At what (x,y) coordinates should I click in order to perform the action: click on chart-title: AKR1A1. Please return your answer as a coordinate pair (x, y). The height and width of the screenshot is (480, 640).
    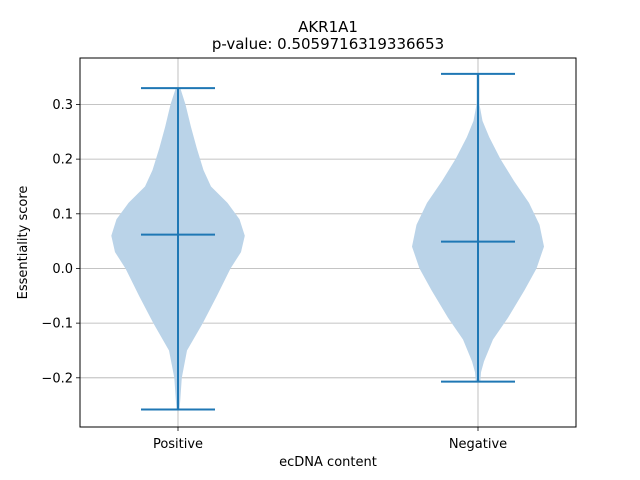
    Looking at the image, I should click on (328, 27).